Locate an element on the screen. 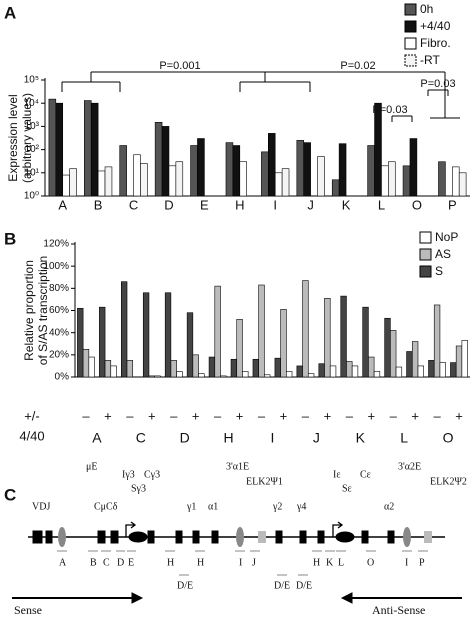 This screenshot has width=474, height=620. group-label: O is located at coordinates (448, 438).